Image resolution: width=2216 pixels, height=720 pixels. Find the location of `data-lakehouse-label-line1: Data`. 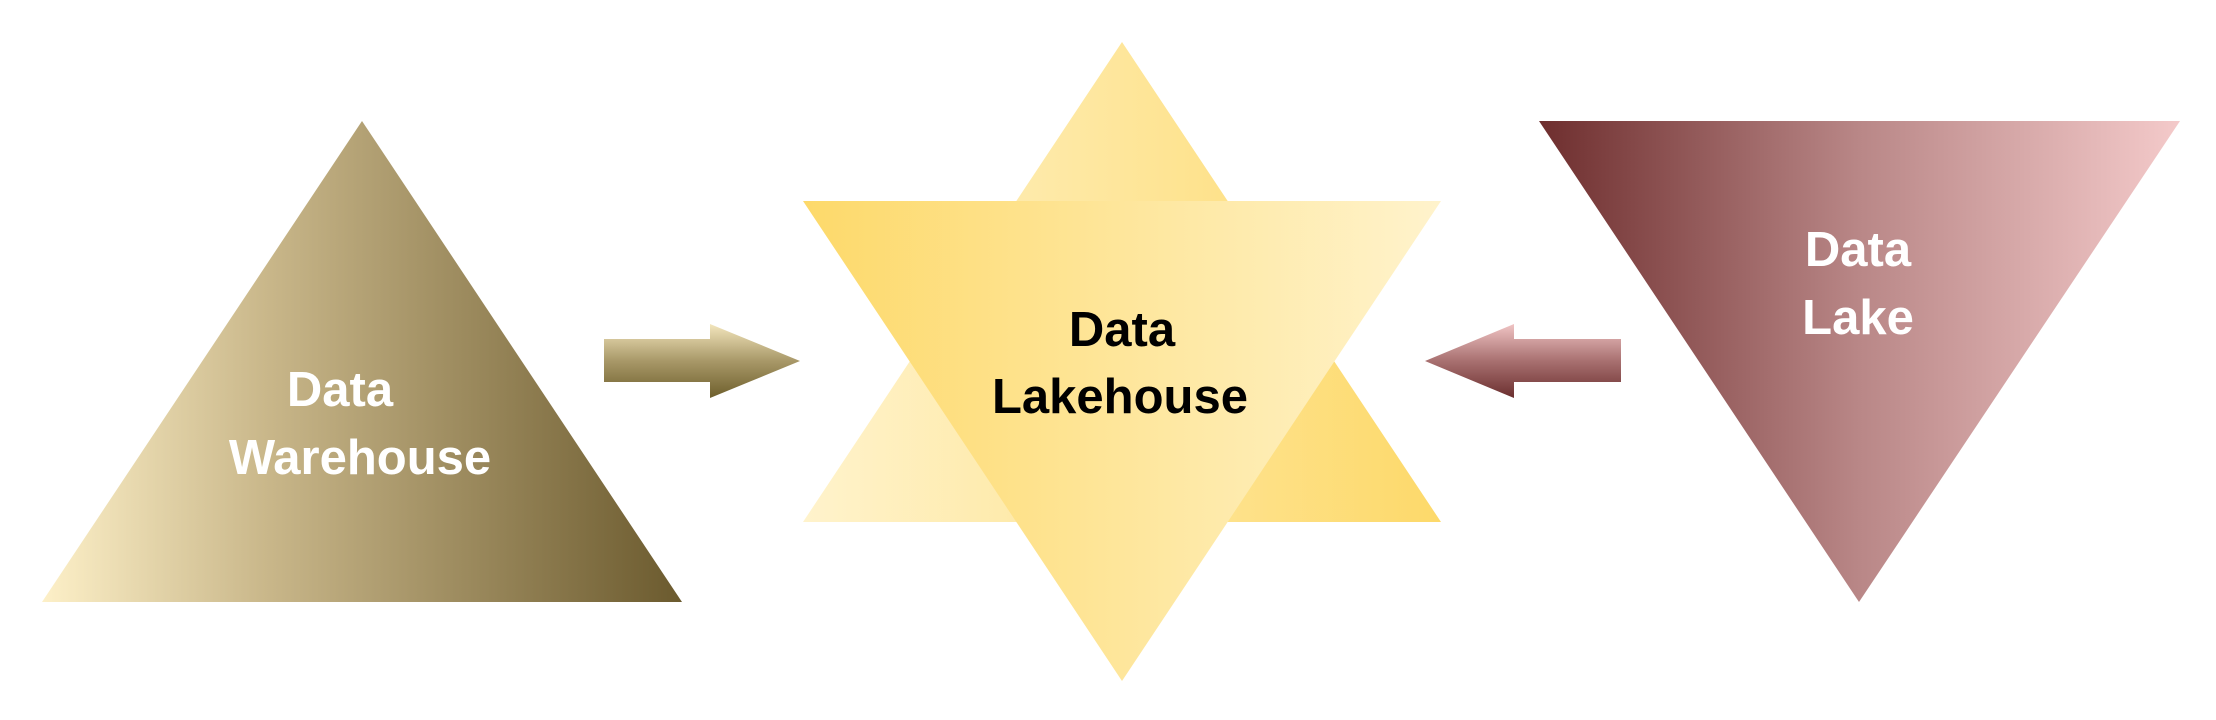

data-lakehouse-label-line1: Data is located at coordinates (1122, 330).